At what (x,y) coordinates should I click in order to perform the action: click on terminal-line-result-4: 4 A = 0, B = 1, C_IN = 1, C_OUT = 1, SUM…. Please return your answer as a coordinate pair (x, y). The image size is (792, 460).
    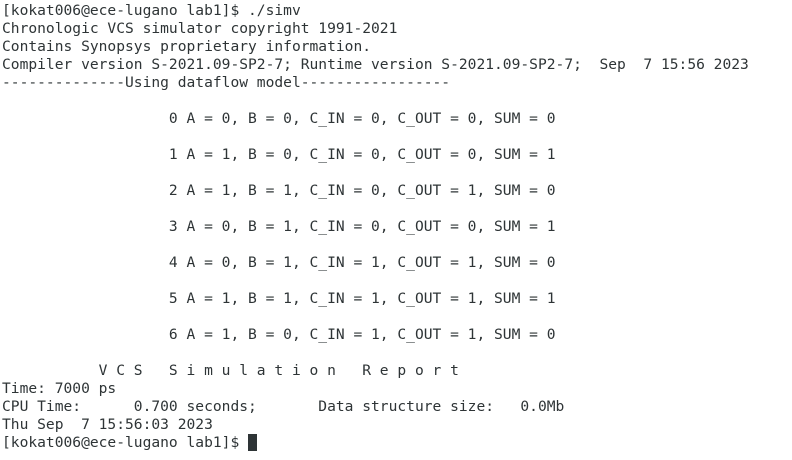
    Looking at the image, I should click on (279, 262).